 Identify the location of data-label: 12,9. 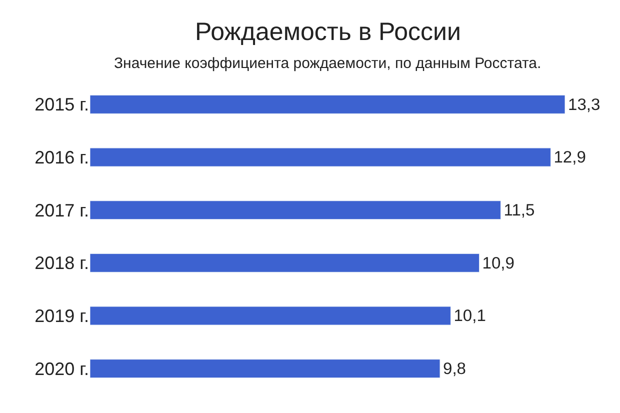
(570, 157).